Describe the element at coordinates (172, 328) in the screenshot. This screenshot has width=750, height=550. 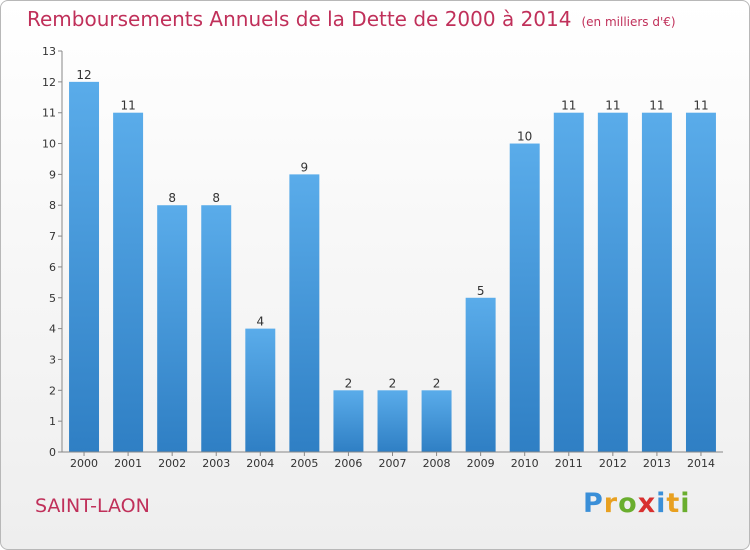
I see `bar-2002` at that location.